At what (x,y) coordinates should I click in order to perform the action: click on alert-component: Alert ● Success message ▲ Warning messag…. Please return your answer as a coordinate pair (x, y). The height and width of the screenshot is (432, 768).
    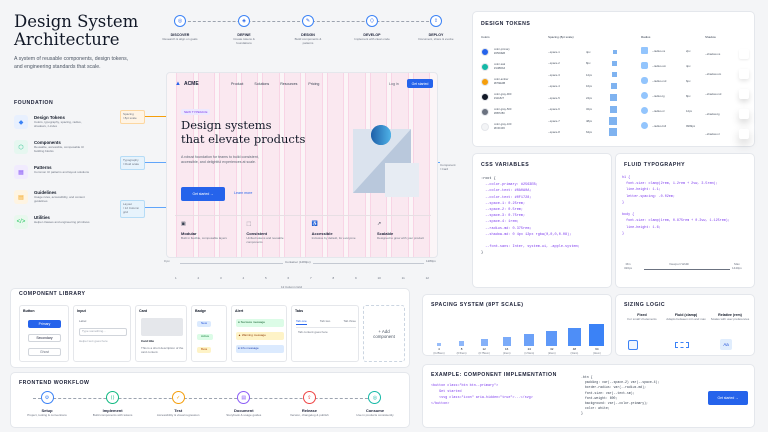
    Looking at the image, I should click on (259, 333).